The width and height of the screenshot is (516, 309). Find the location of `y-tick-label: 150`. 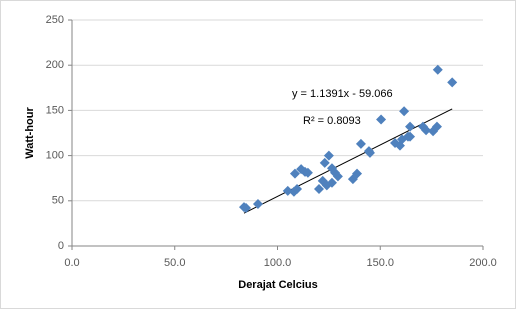

y-tick-label: 150 is located at coordinates (55, 110).